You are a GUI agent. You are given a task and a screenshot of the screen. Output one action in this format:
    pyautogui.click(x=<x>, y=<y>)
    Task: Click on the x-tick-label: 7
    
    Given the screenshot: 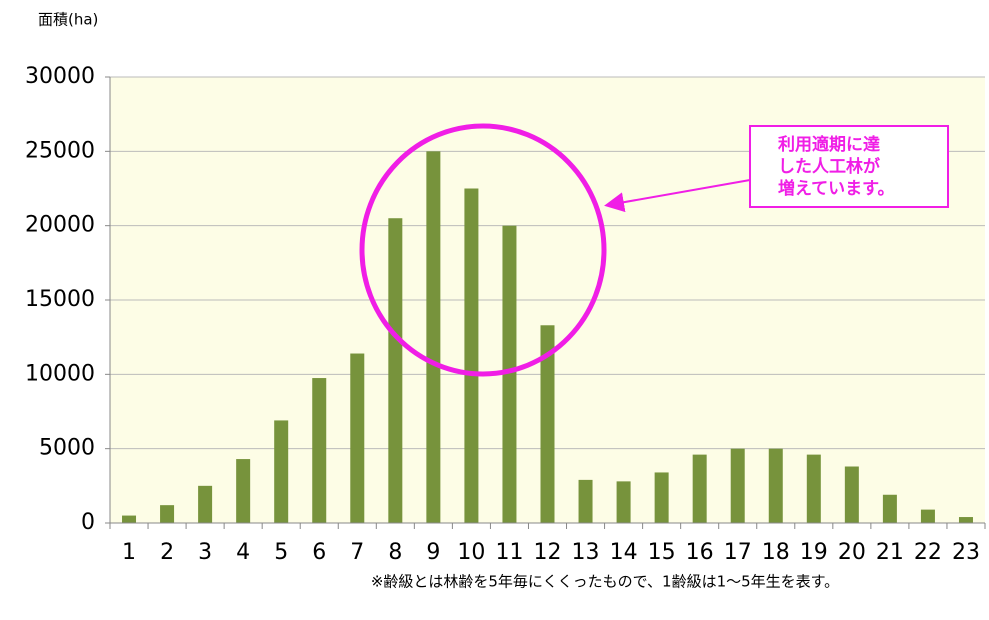 What is the action you would take?
    pyautogui.click(x=357, y=552)
    